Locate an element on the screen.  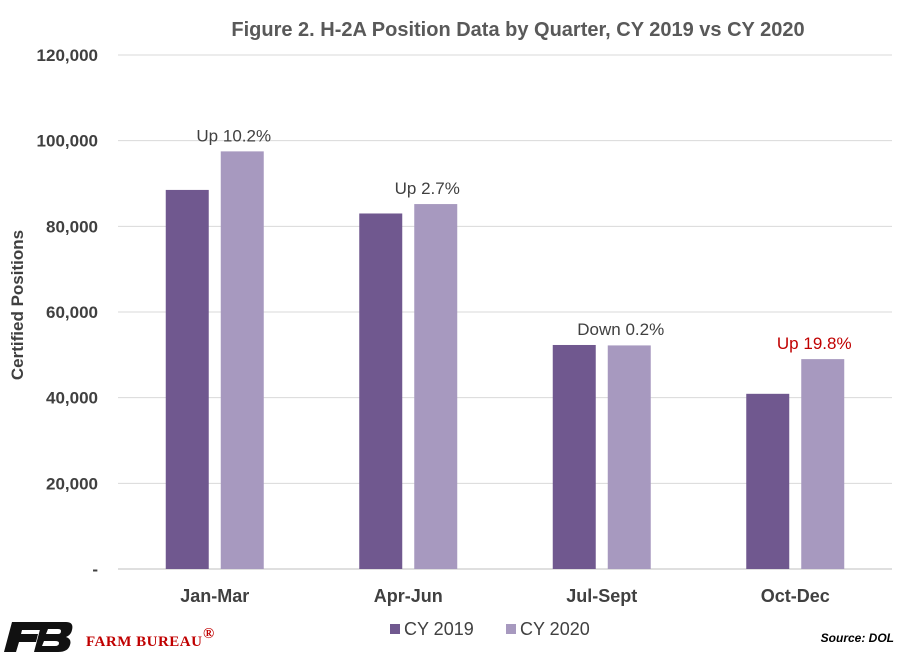
annotation-label: Up 19.8% is located at coordinates (814, 343).